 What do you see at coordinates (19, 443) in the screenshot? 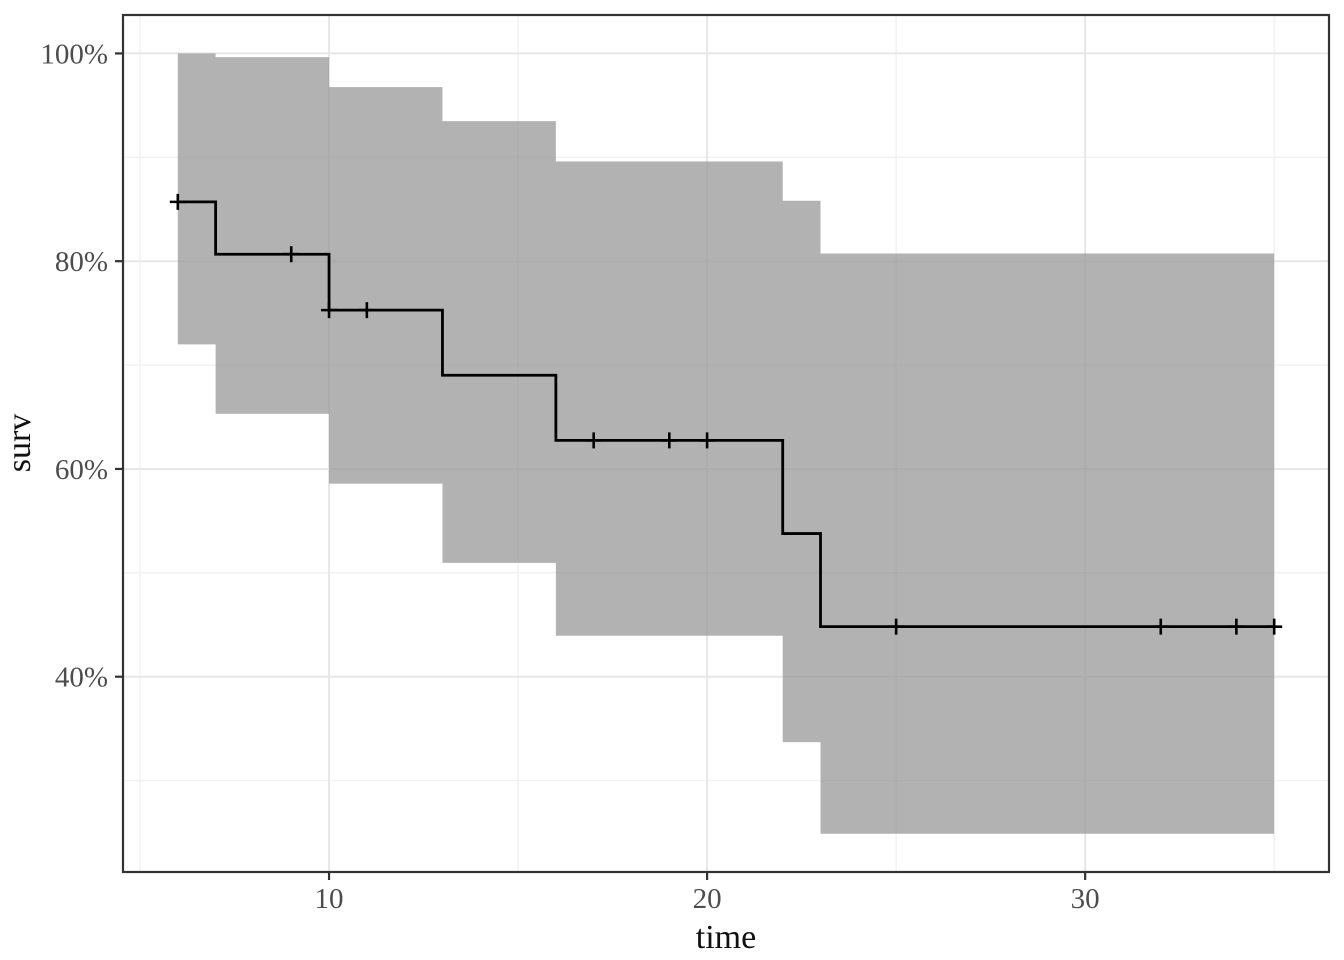
I see `y-axis-title: surv` at bounding box center [19, 443].